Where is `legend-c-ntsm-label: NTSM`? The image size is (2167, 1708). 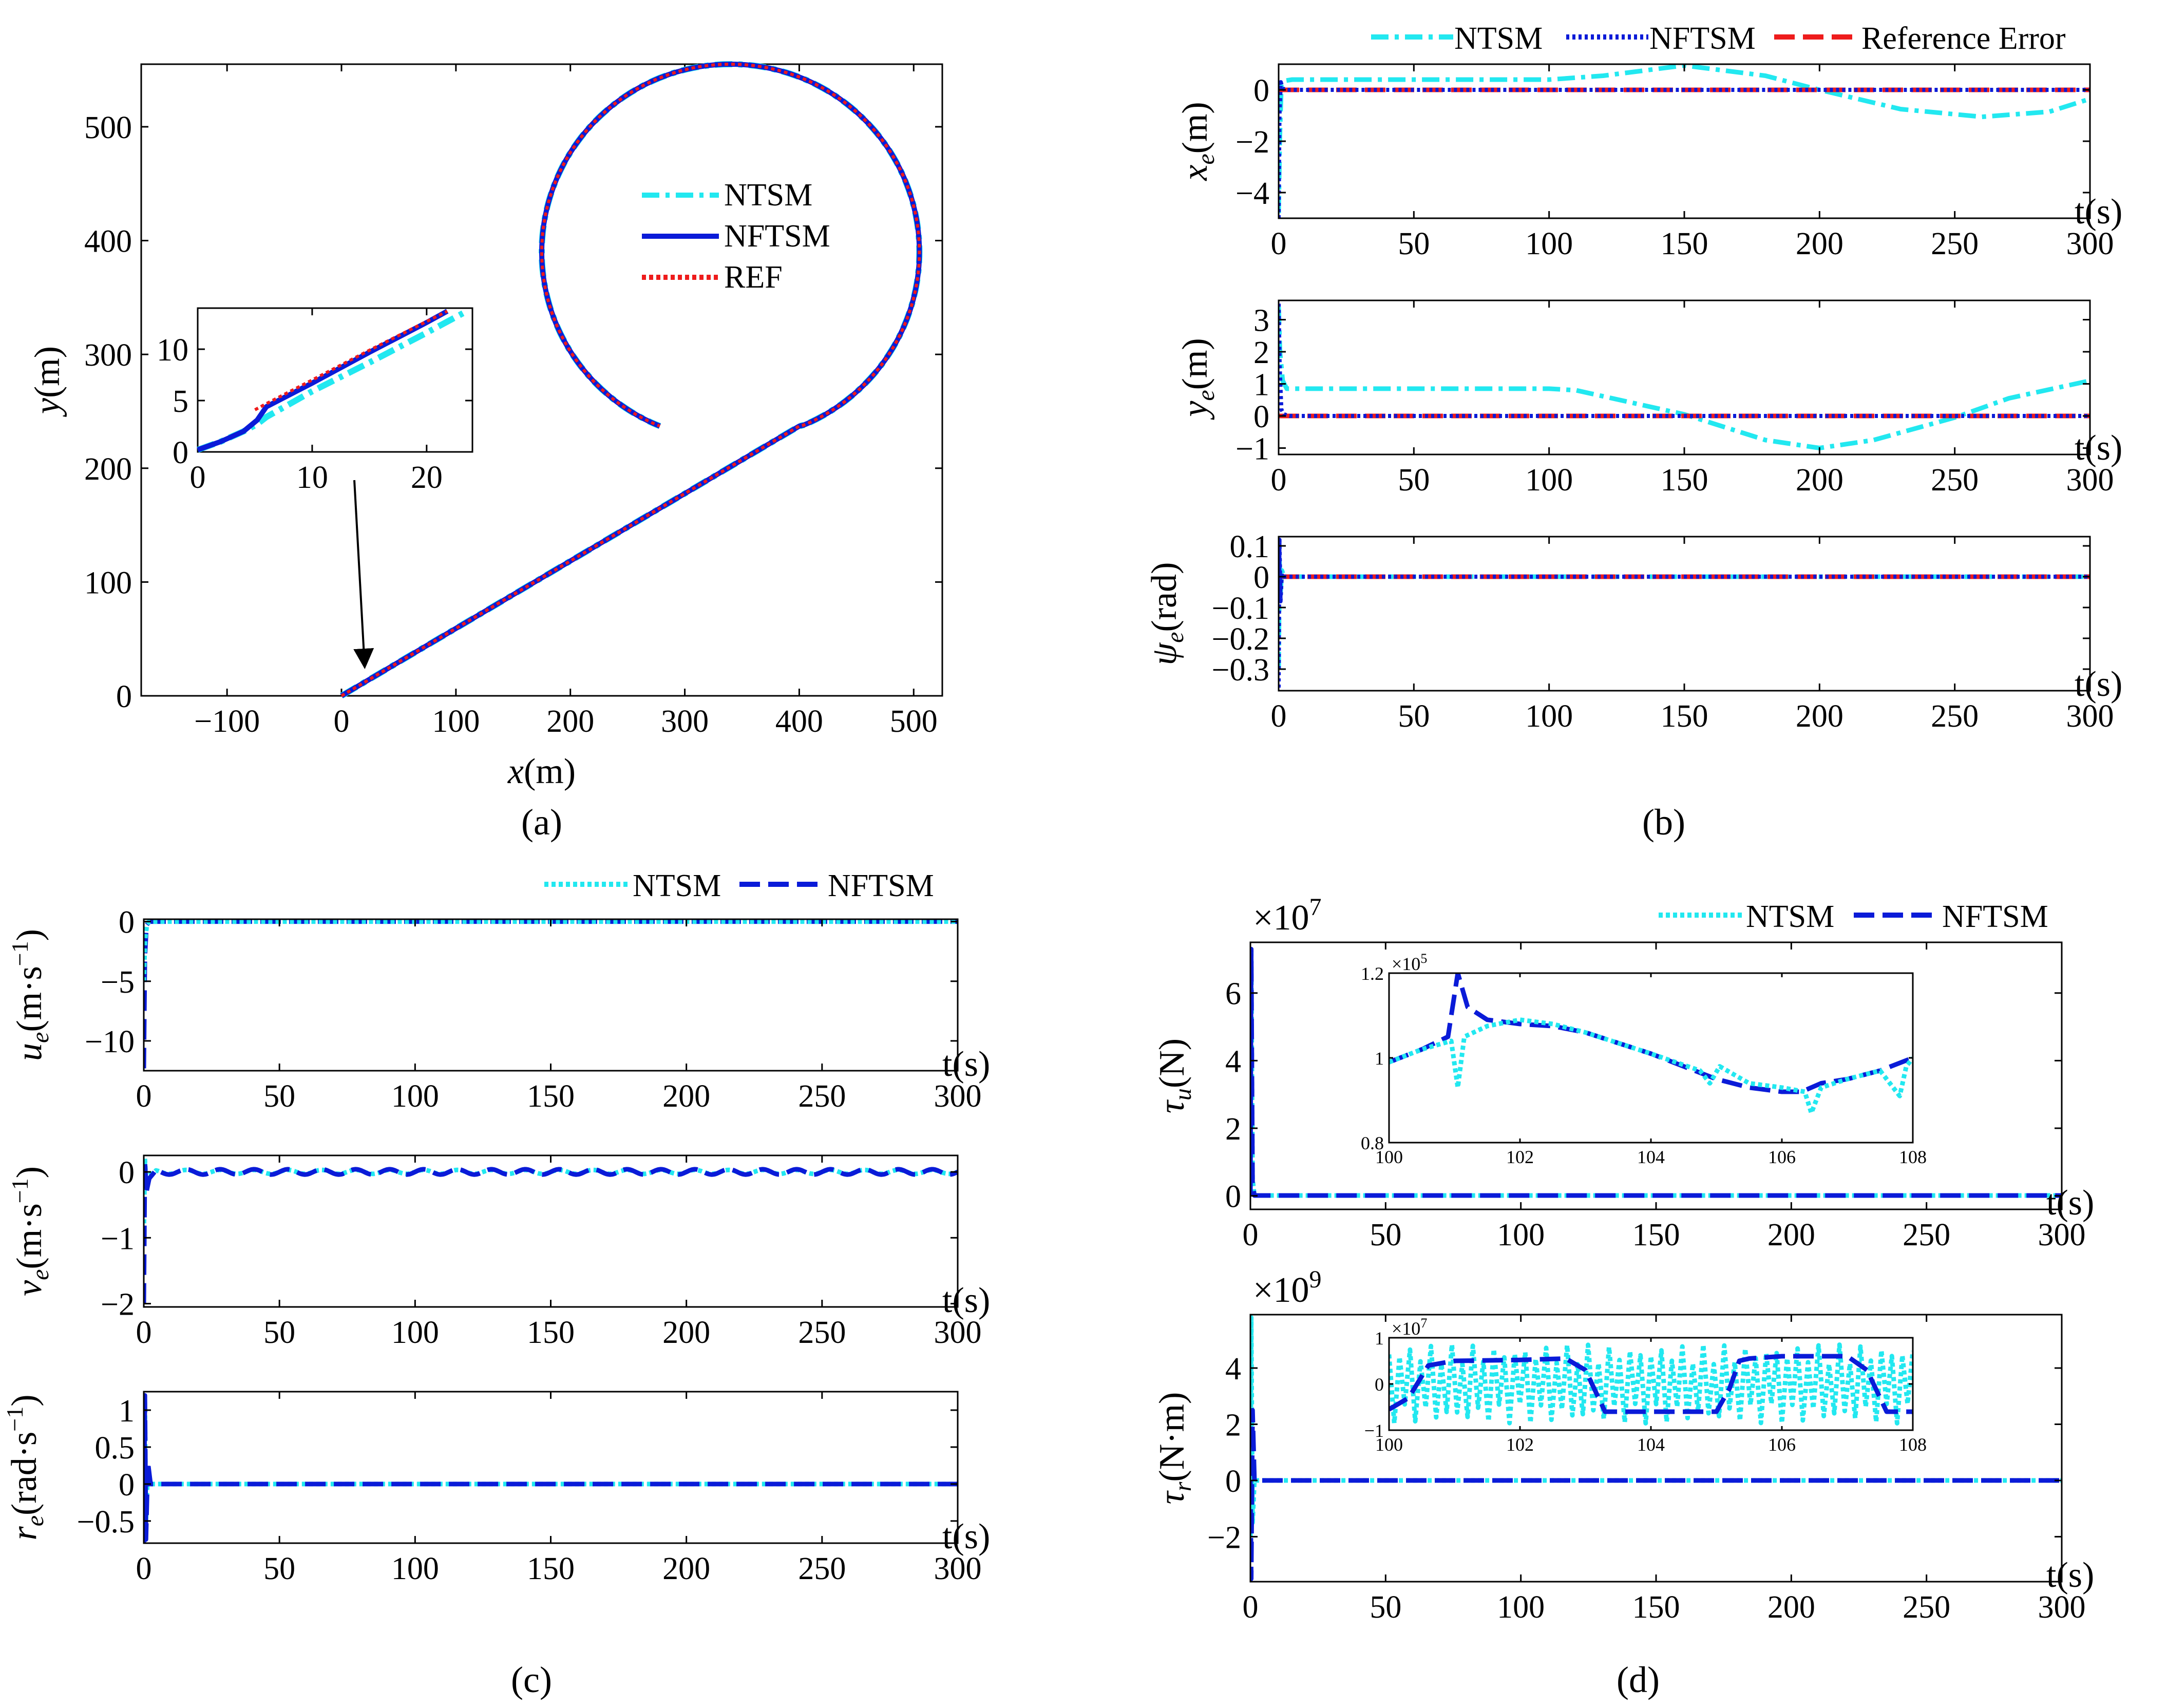
legend-c-ntsm-label: NTSM is located at coordinates (677, 885).